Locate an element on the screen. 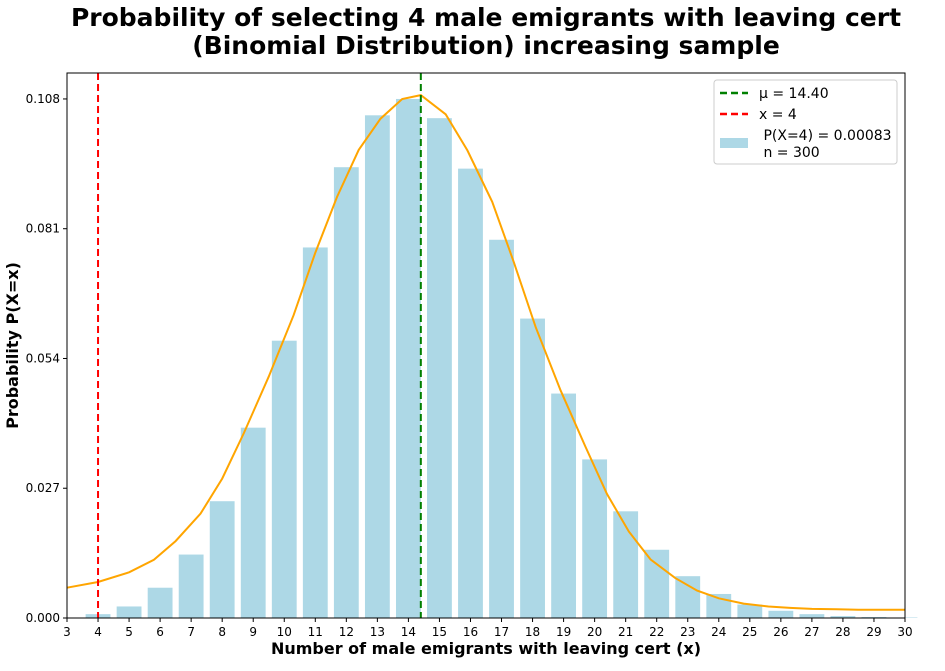 This screenshot has width=945, height=671. legend-sample-size-label: n = 300 is located at coordinates (789, 153).